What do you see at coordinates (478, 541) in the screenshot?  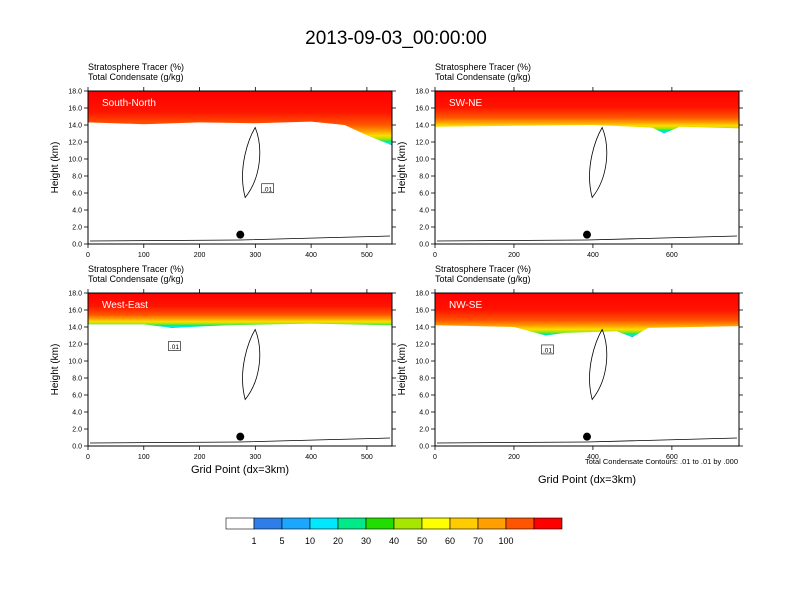 I see `colorbar-label: 70` at bounding box center [478, 541].